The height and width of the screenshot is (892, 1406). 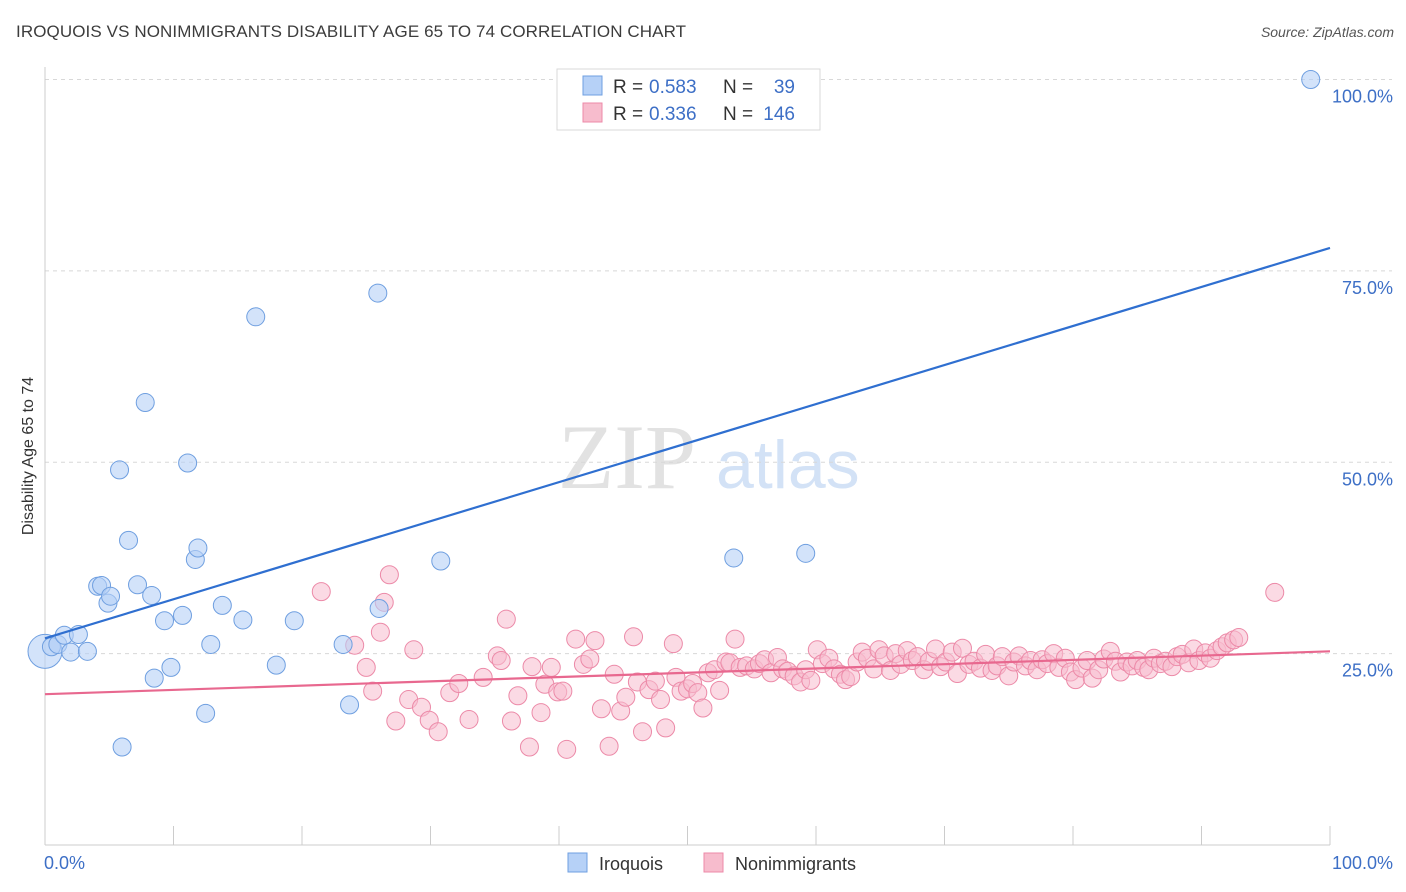 I want to click on y-axis-label: Disability Age 65 to 74, so click(x=28, y=456).